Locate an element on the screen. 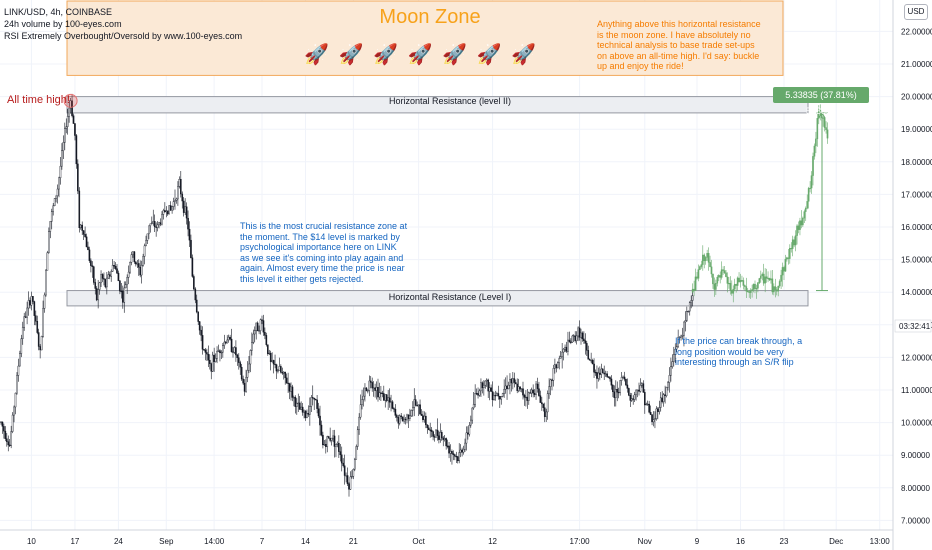 This screenshot has width=932, height=550. currency-button: USD is located at coordinates (916, 12).